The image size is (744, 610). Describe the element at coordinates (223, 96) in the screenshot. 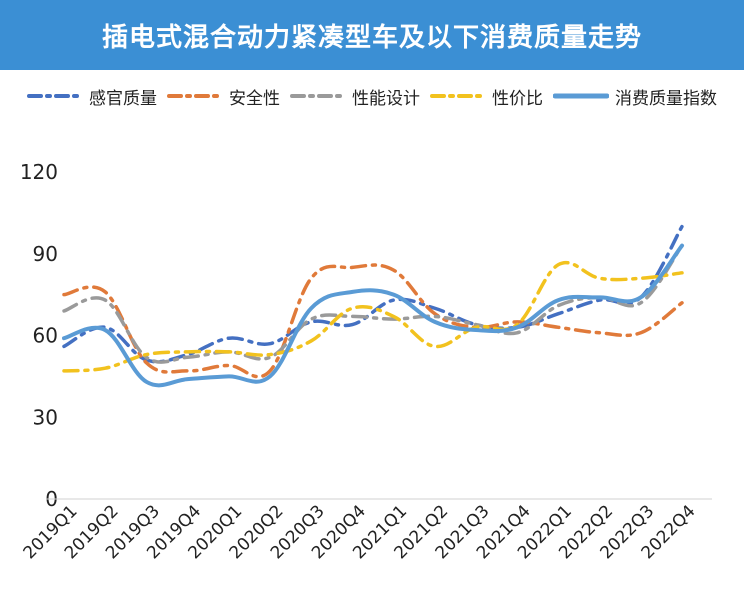

I see `legend-item-safety: 安全性` at that location.